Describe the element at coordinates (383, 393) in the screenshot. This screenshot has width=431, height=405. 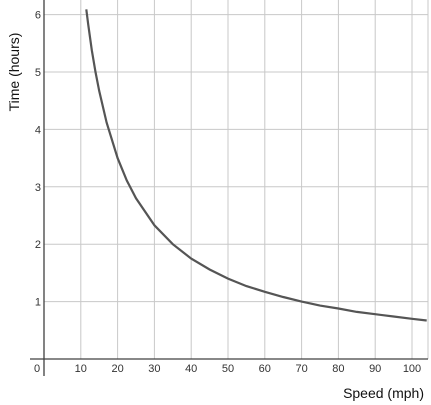
I see `x-axis-label: Speed (mph)` at that location.